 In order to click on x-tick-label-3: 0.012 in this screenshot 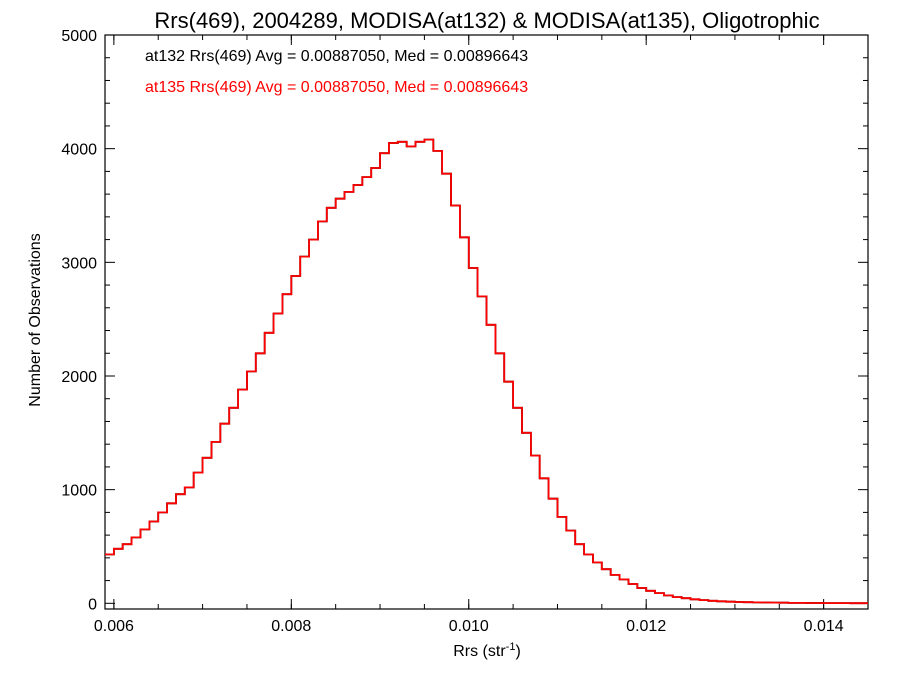, I will do `click(646, 626)`.